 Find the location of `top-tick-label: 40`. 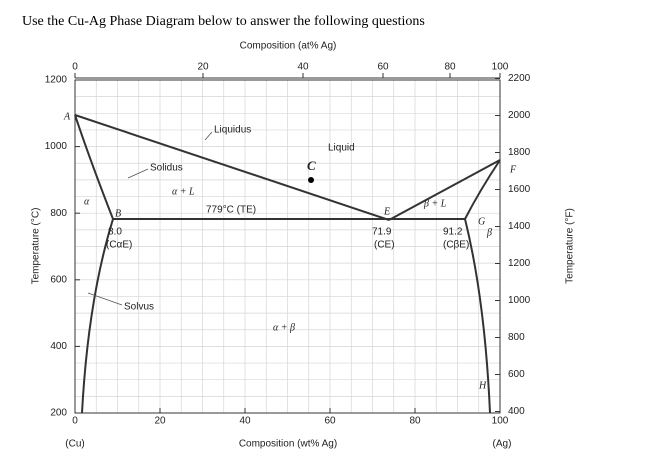

top-tick-label: 40 is located at coordinates (303, 67).